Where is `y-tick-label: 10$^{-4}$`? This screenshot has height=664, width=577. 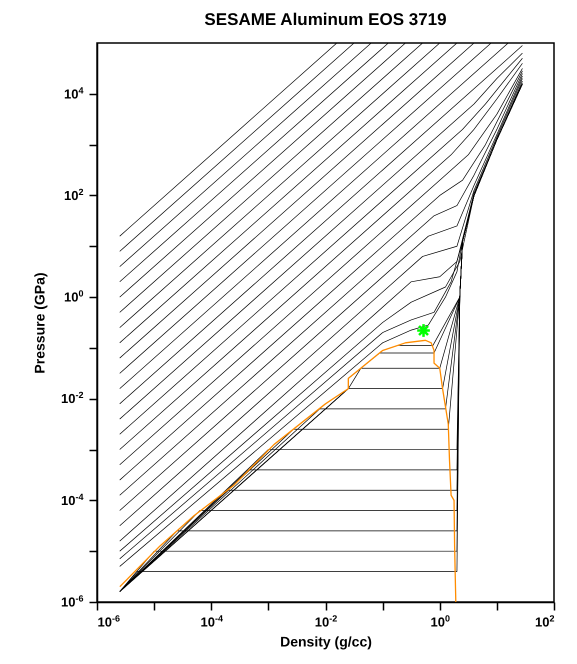
y-tick-label: 10$^{-4}$ is located at coordinates (72, 500).